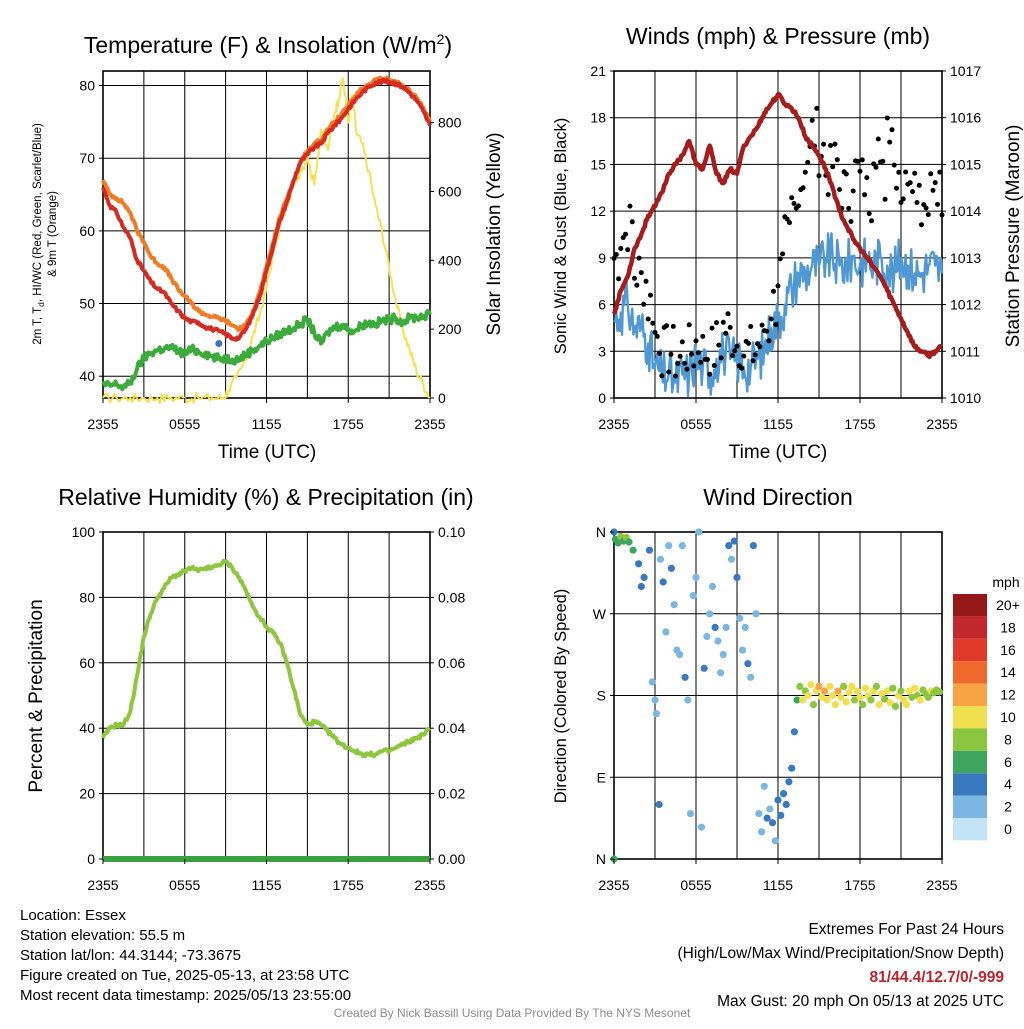 This screenshot has width=1024, height=1029. Describe the element at coordinates (73, 915) in the screenshot. I see `info-location: Location: Essex` at that location.